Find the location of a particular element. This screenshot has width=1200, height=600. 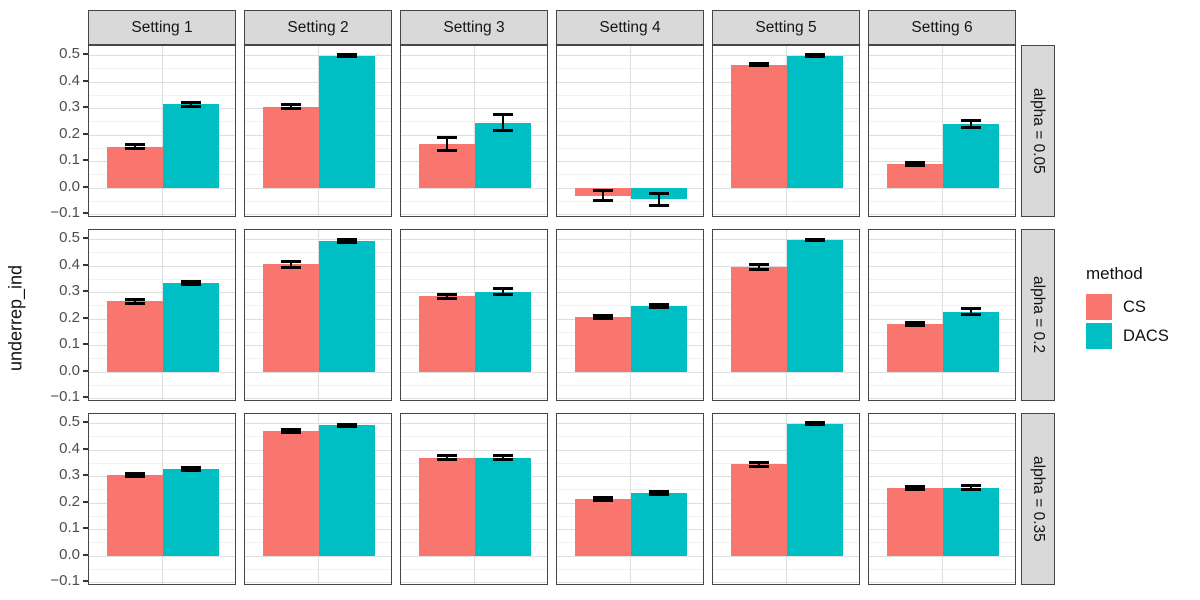

facet-col-strip: Setting 3 is located at coordinates (474, 27).